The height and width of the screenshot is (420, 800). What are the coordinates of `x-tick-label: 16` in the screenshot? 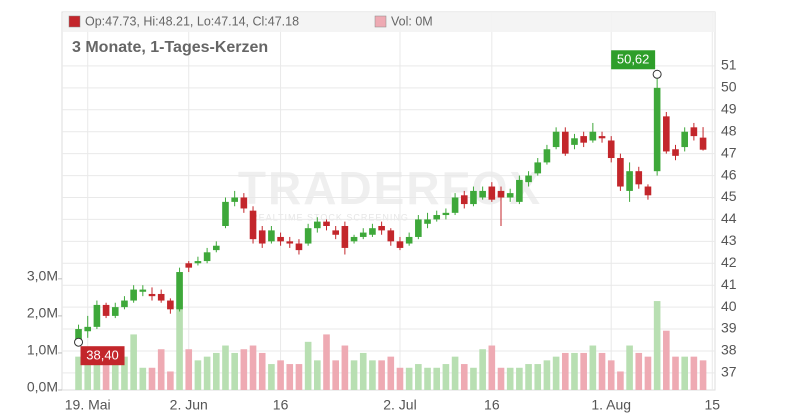 It's located at (281, 405).